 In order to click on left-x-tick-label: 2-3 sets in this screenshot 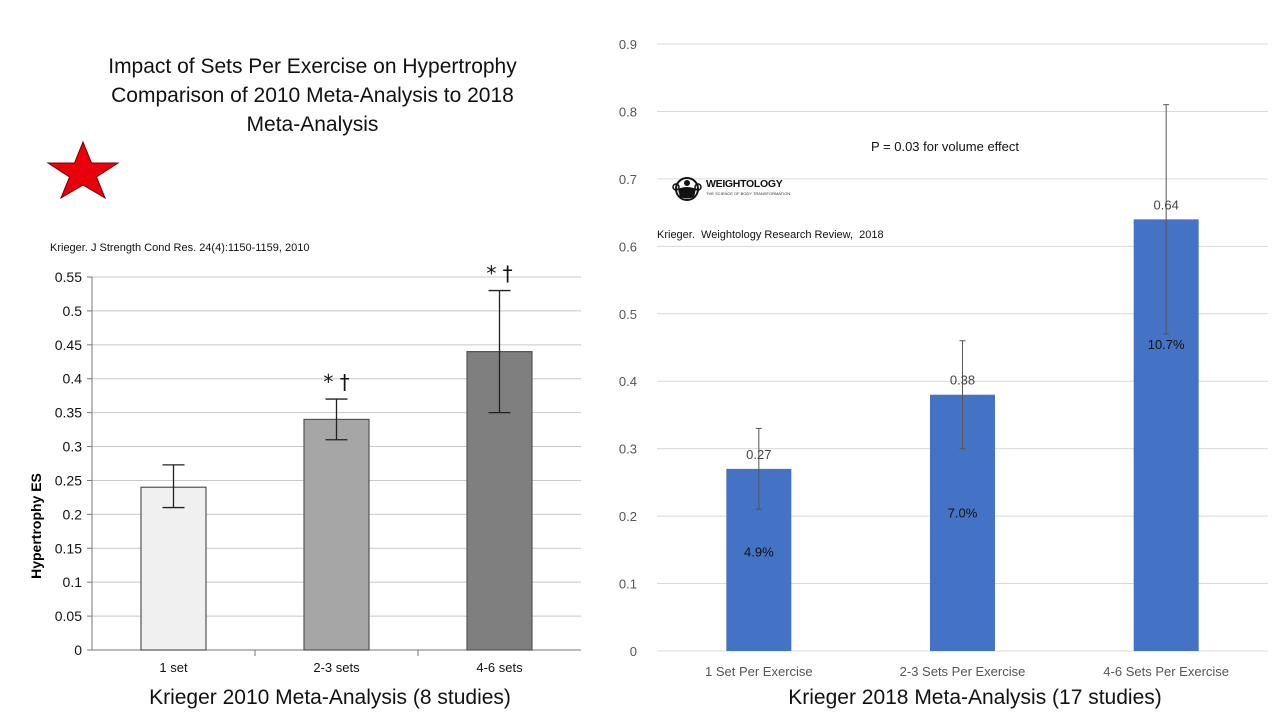, I will do `click(336, 667)`.